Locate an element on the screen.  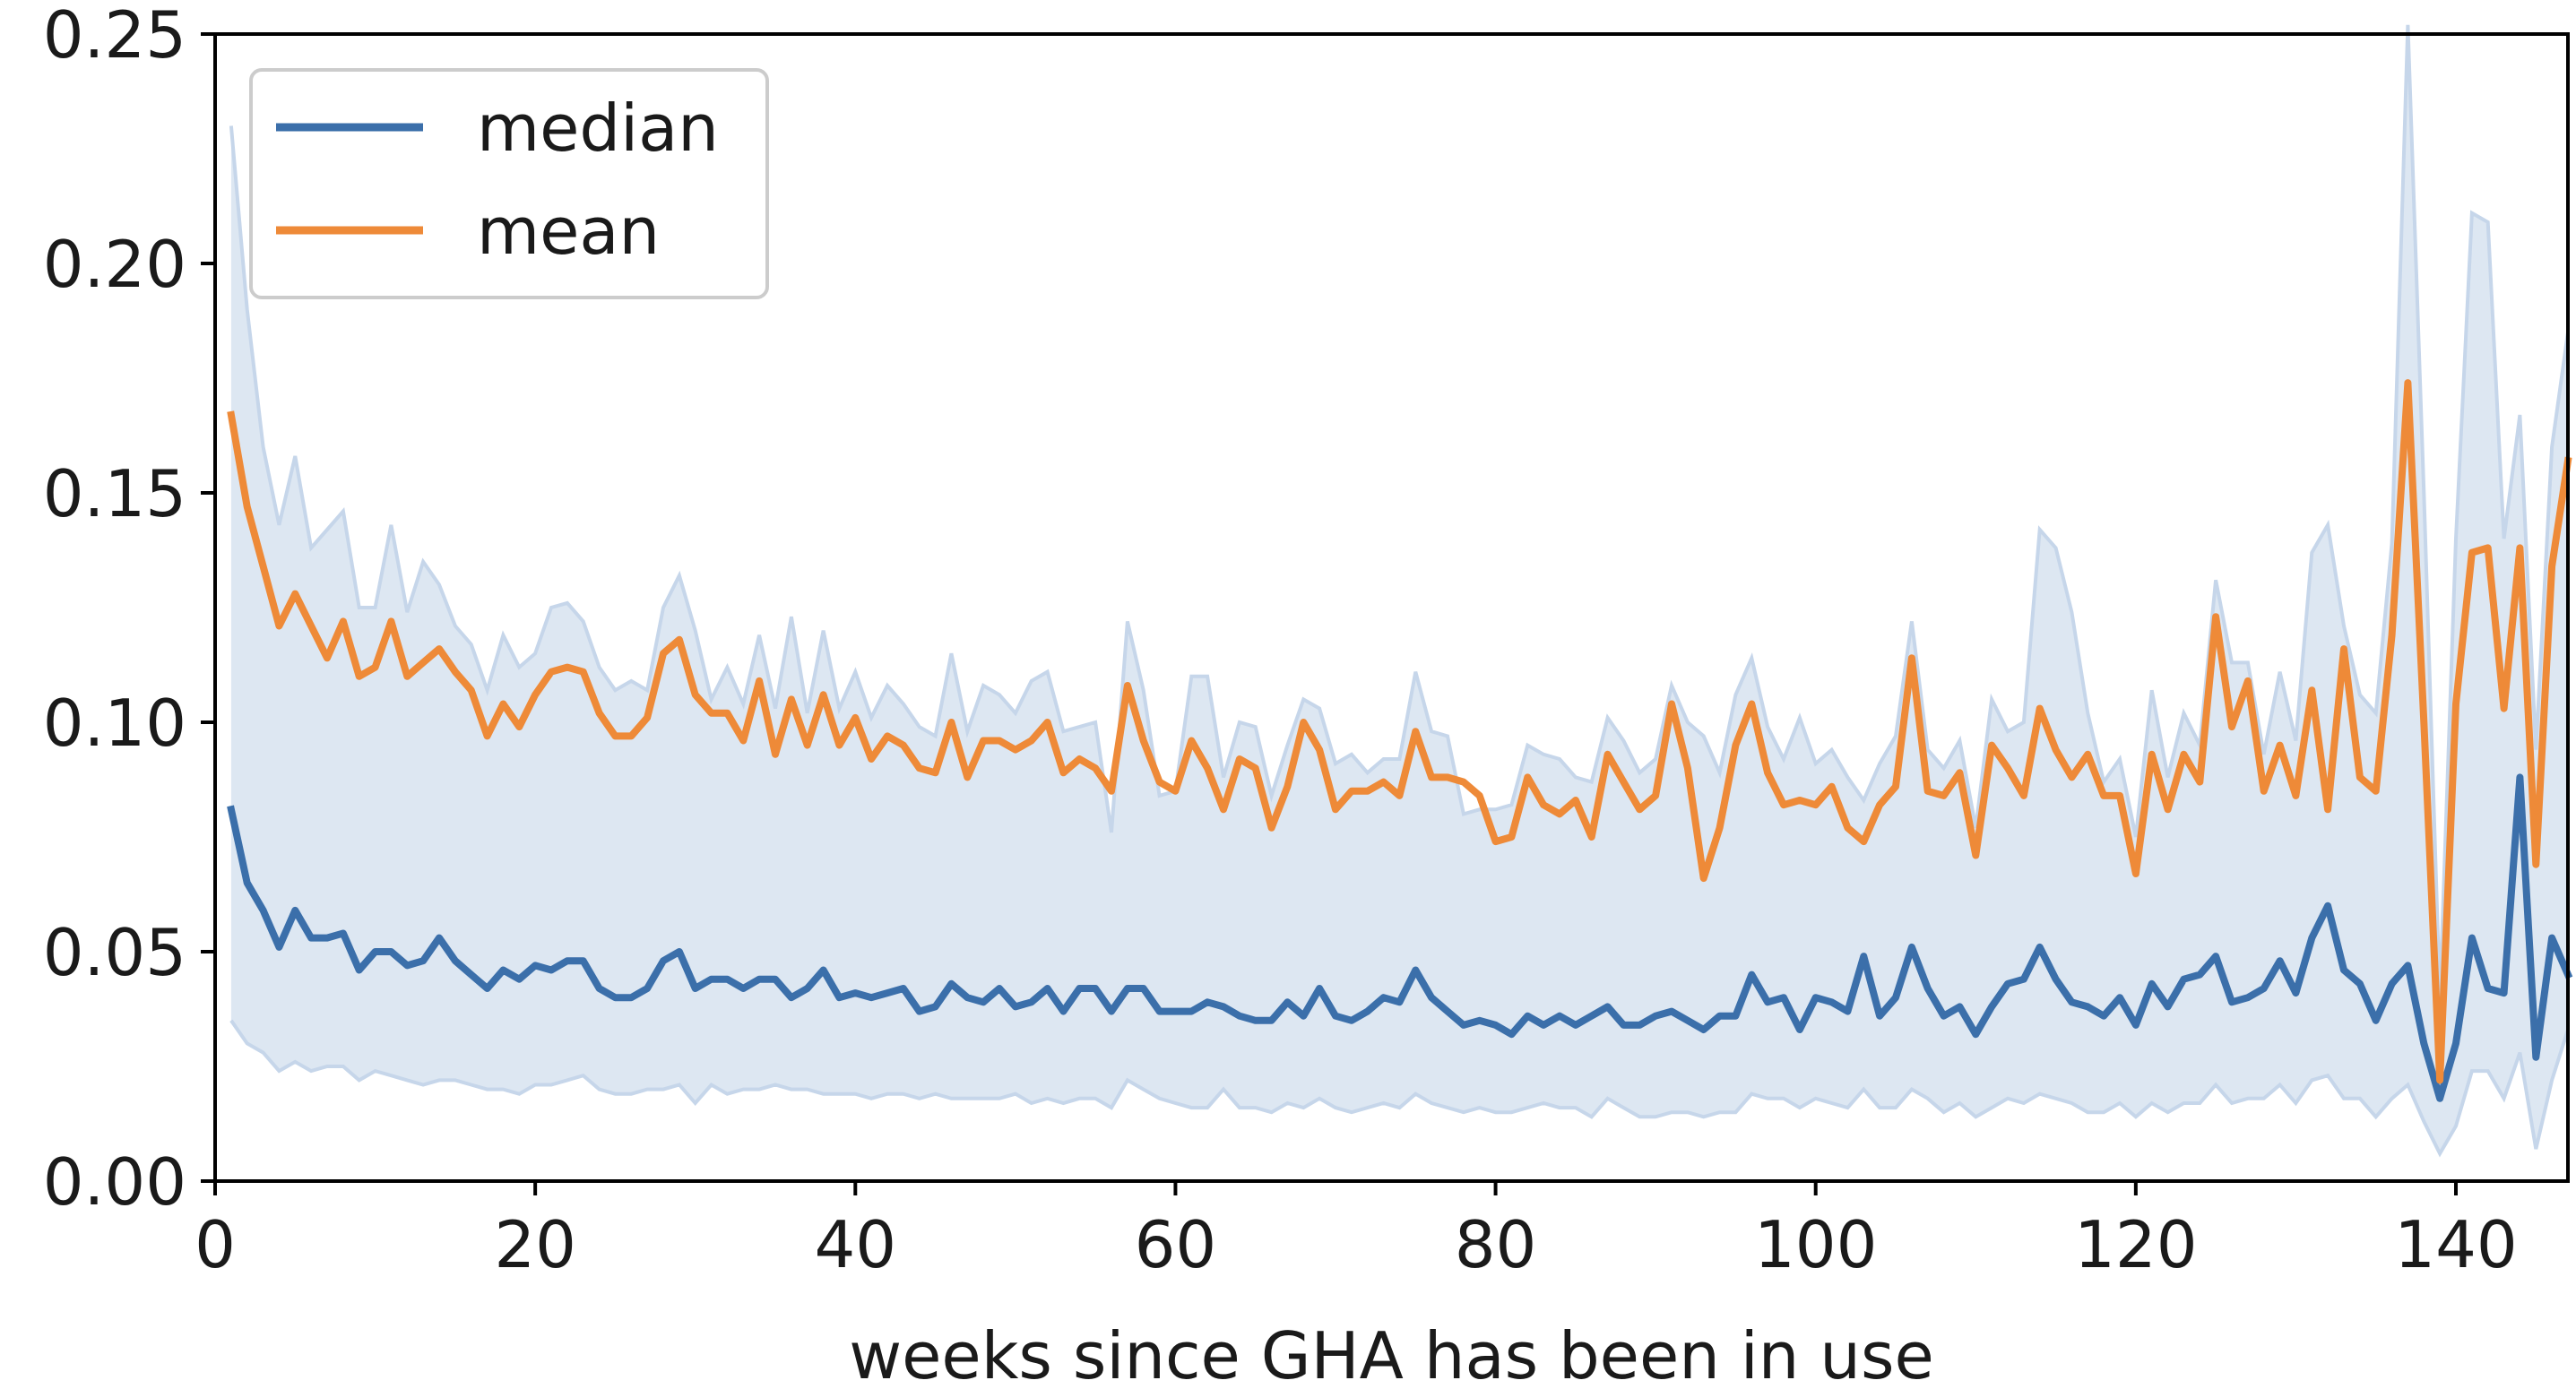
legend-items: median mean is located at coordinates (497, 180).